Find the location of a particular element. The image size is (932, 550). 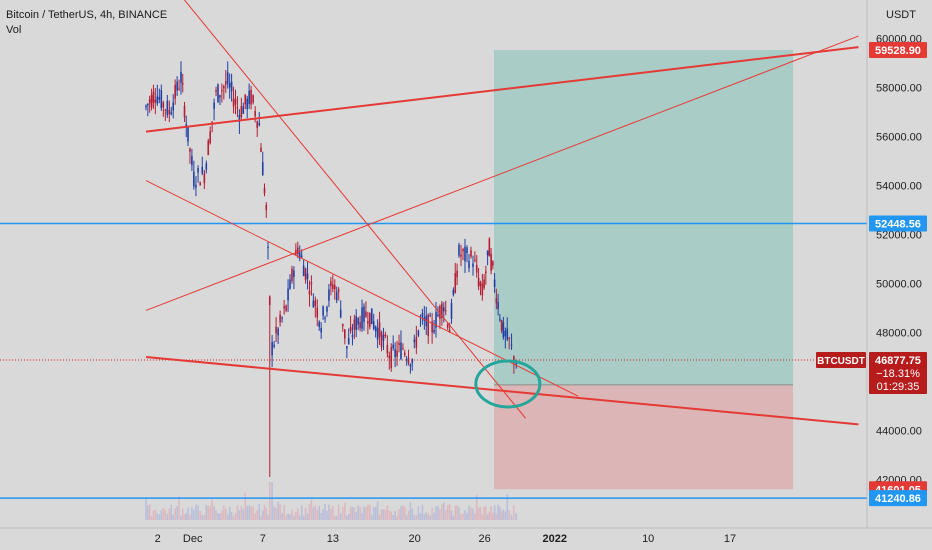

time-tick-label: 13 is located at coordinates (333, 539).